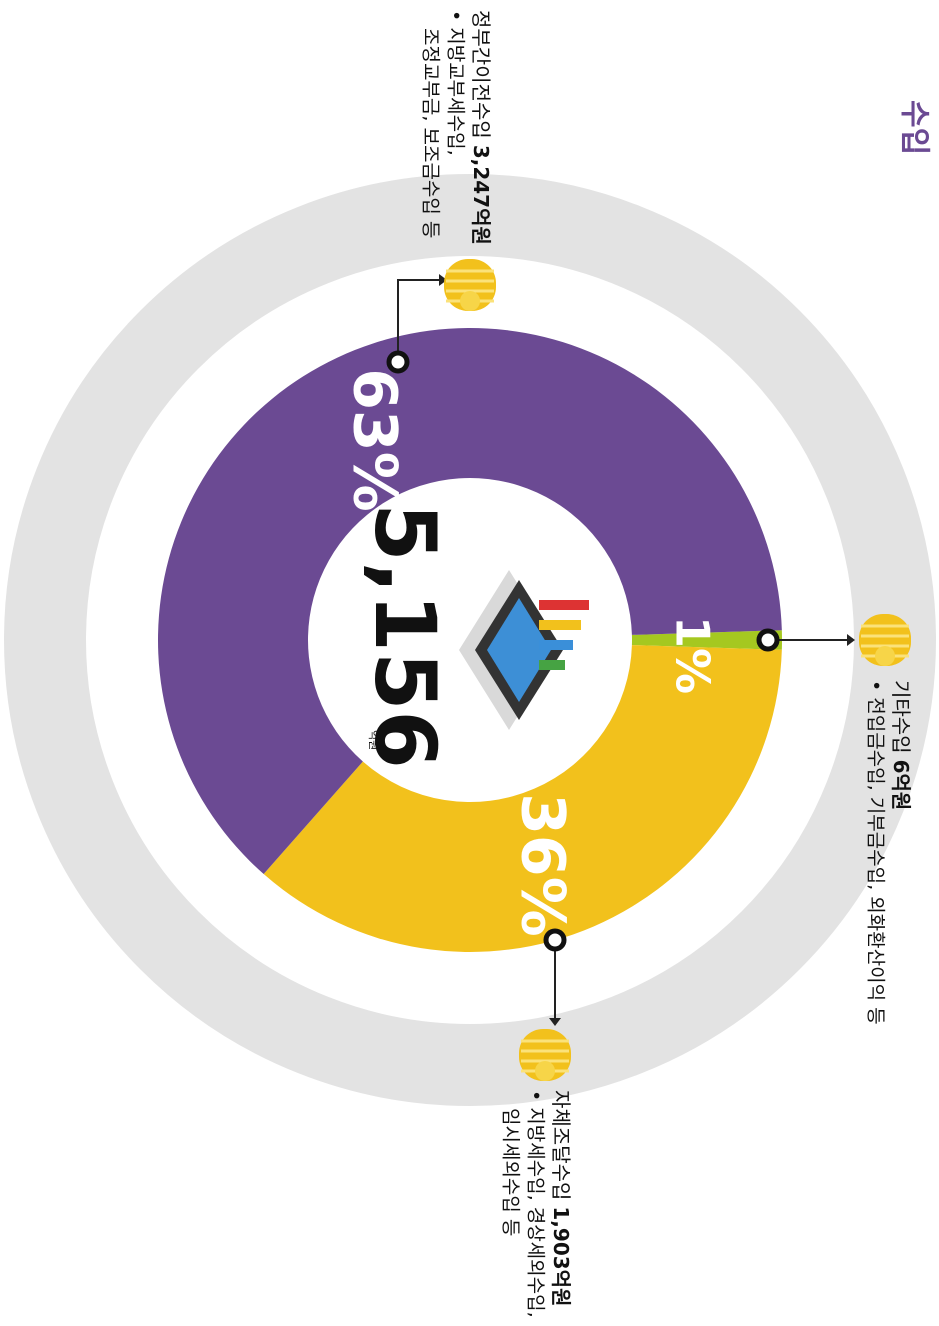 This screenshot has height=1326, width=939. I want to click on percent-label: 36%, so click(542, 865).